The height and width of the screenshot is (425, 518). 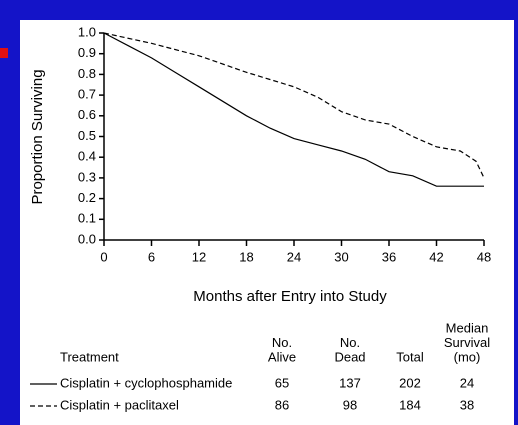 I want to click on y-axis-label: Proportion Surviving, so click(x=37, y=136).